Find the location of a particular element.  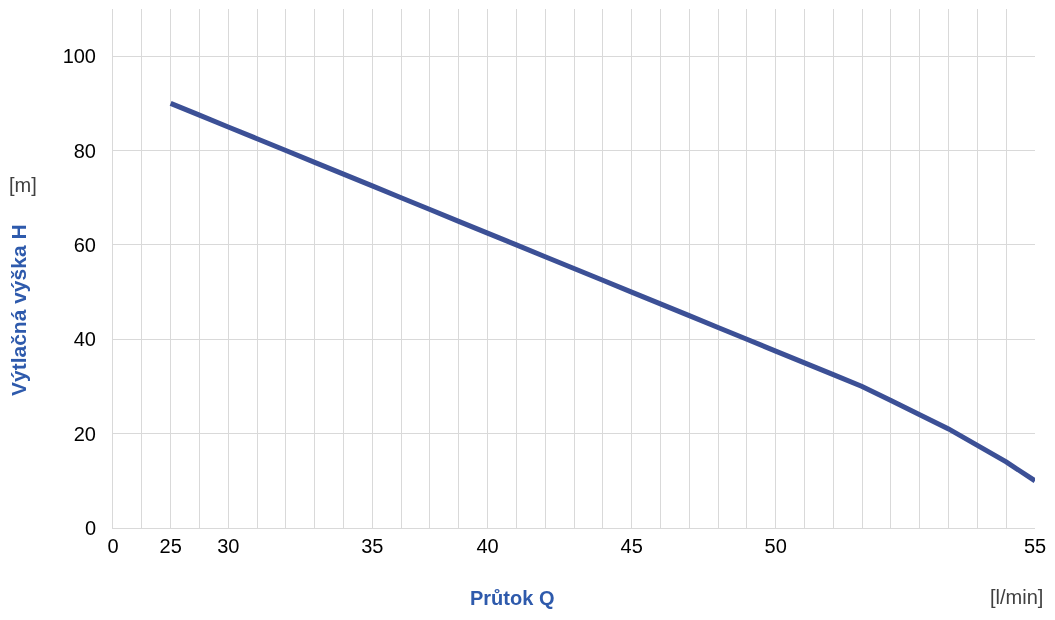

x-tick-label: 55 is located at coordinates (1035, 546).